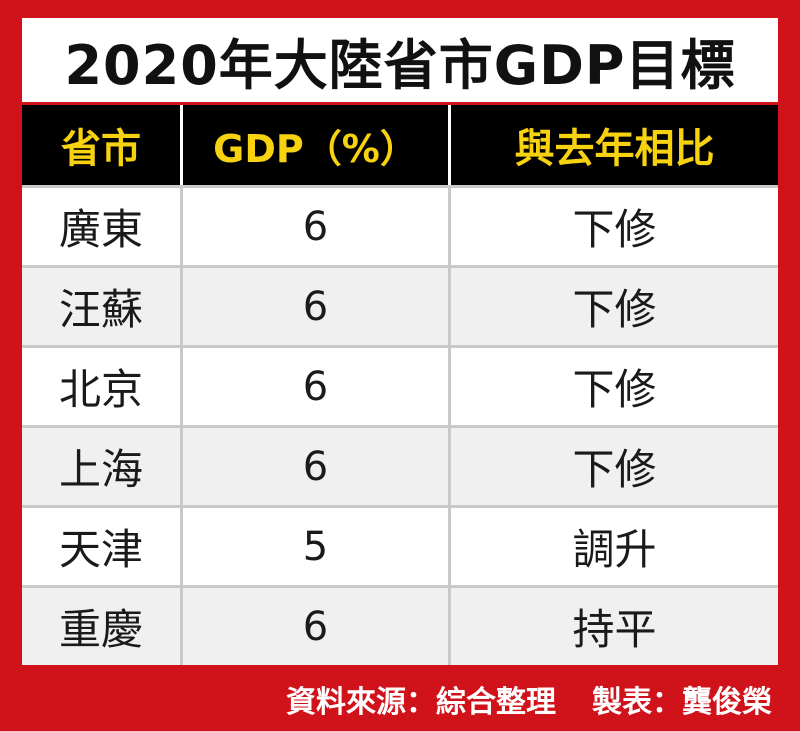 The image size is (800, 731). I want to click on gdp-cell: 5, so click(314, 546).